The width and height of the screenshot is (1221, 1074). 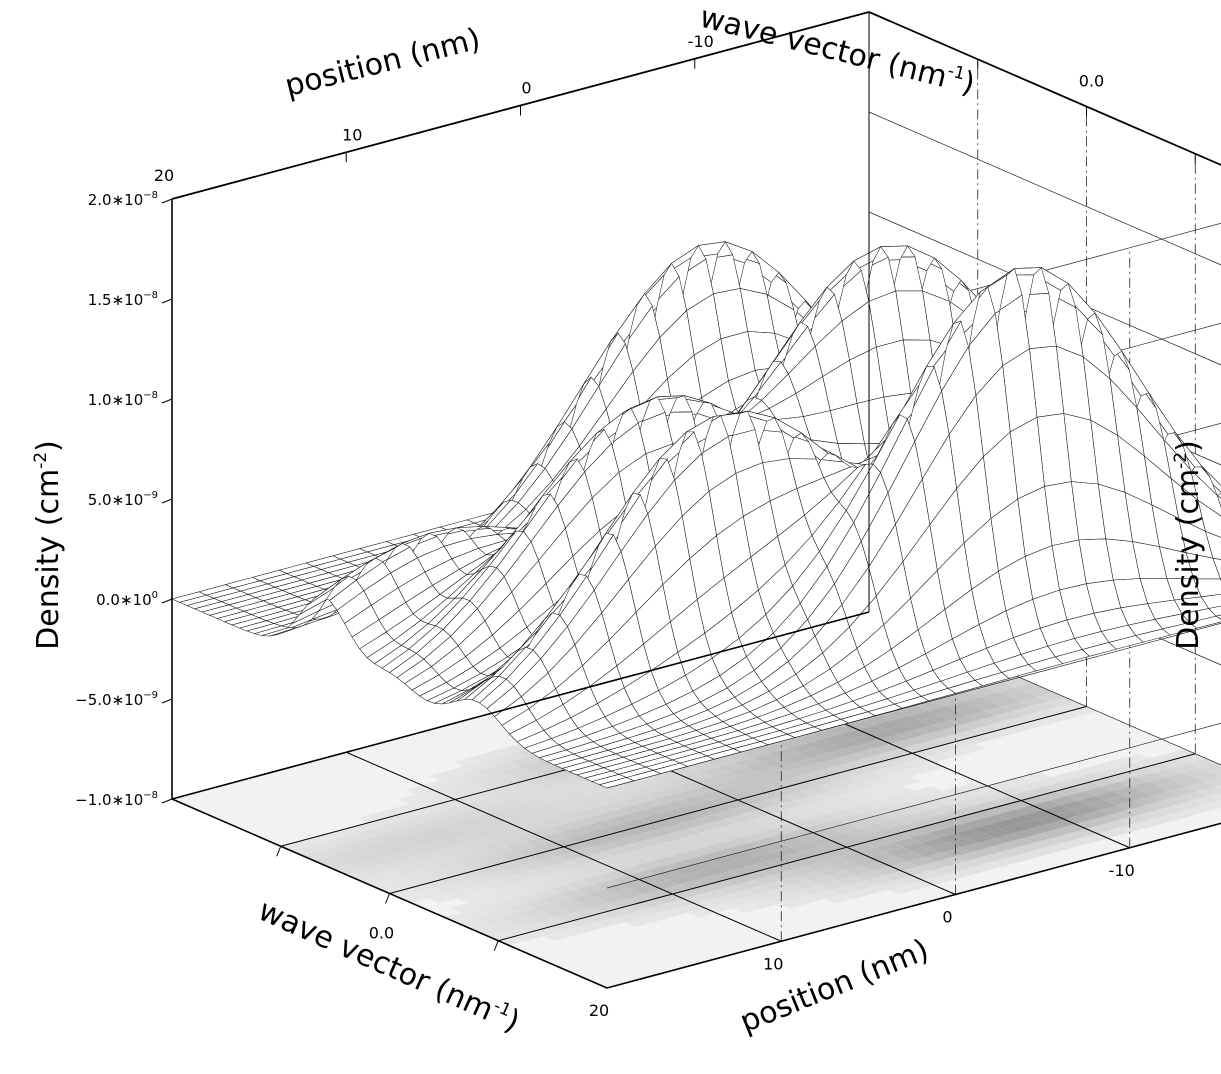 I want to click on x-tick-label-bottom: 0, so click(x=947, y=917).